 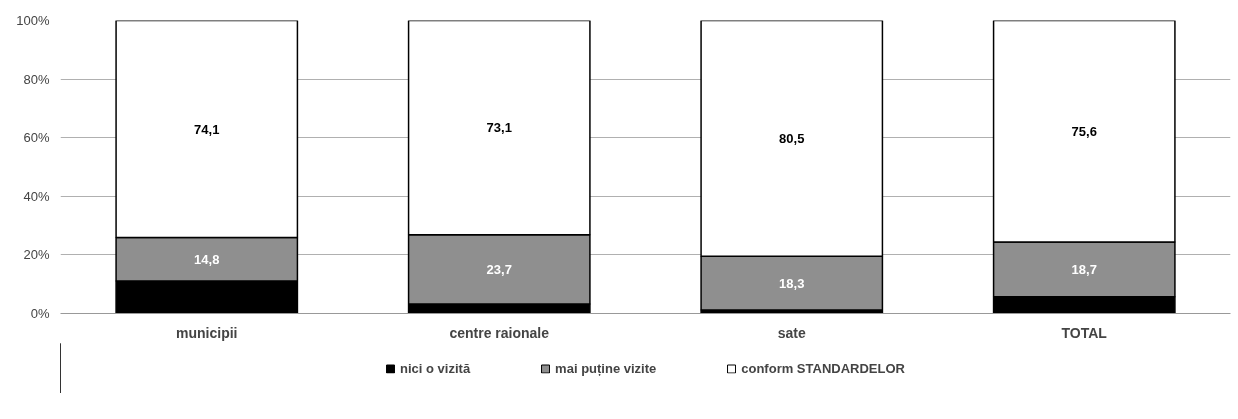 What do you see at coordinates (499, 269) in the screenshot?
I see `data-label: 23,7` at bounding box center [499, 269].